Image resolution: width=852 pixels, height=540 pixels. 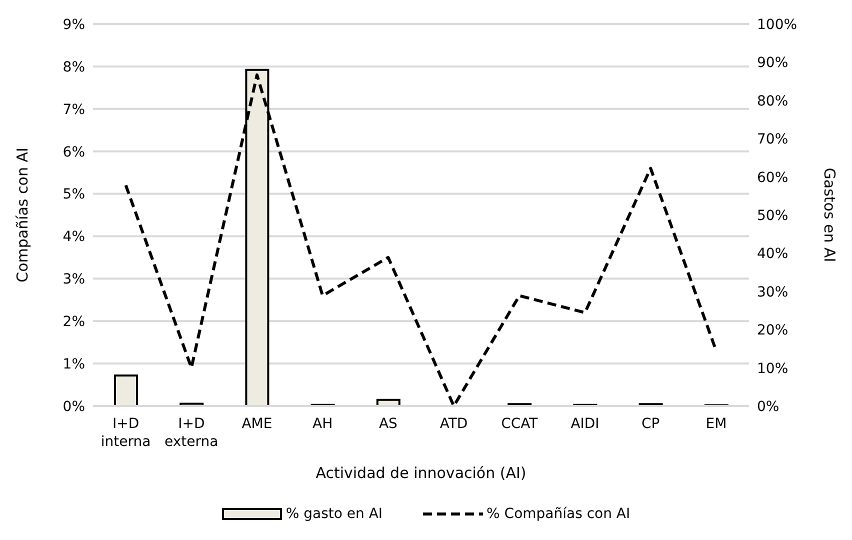 I want to click on x-tick-label: I+D interna, so click(x=125, y=433).